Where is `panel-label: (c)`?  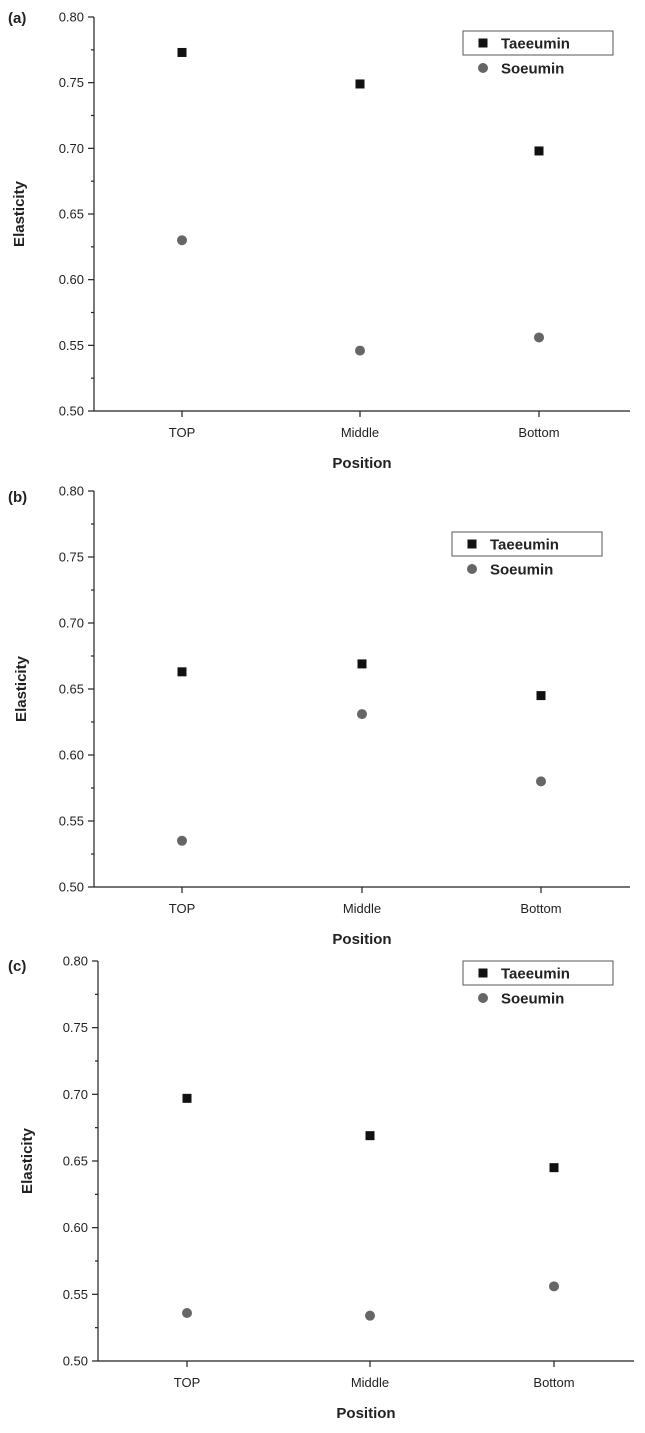 panel-label: (c) is located at coordinates (17, 966).